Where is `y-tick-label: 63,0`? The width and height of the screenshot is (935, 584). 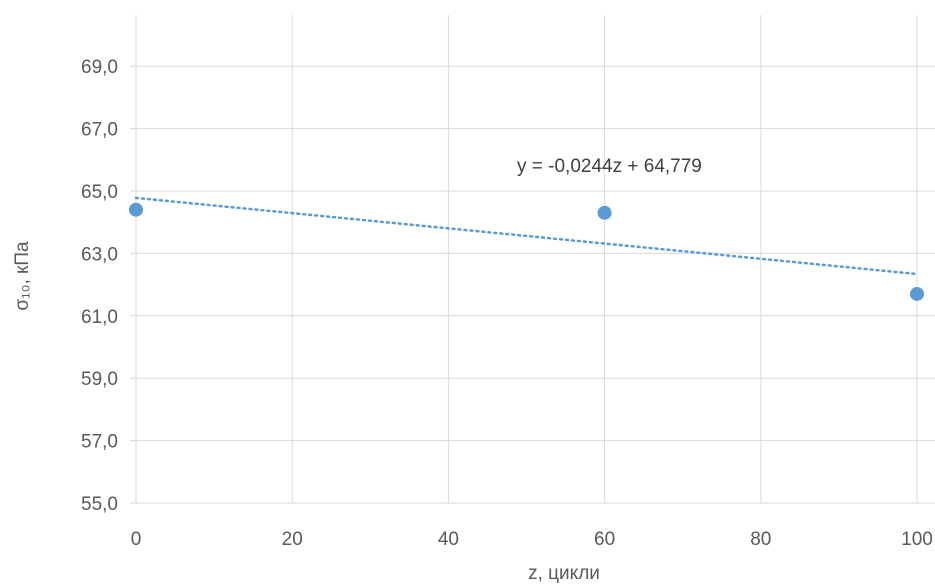
y-tick-label: 63,0 is located at coordinates (99, 254).